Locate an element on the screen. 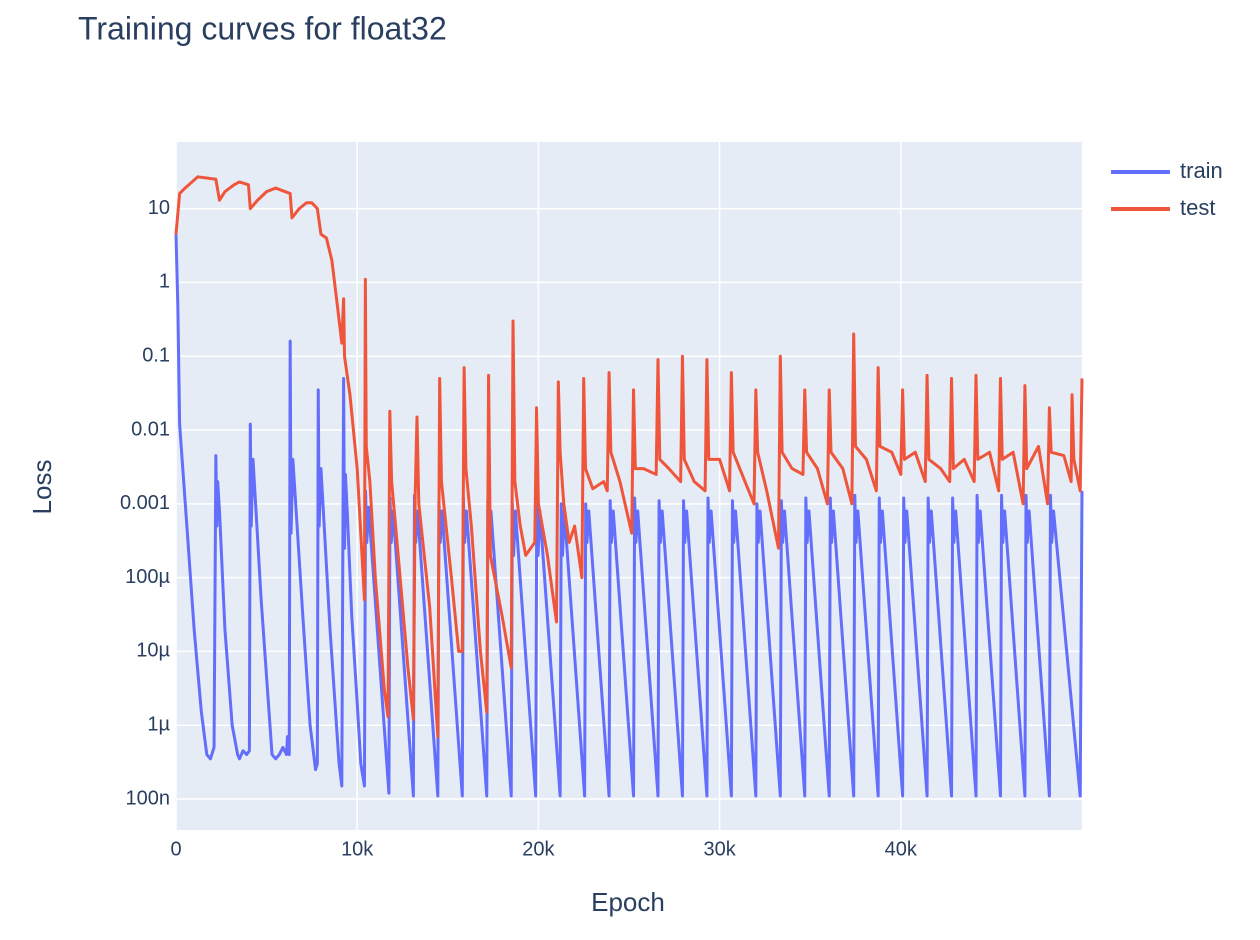 The height and width of the screenshot is (940, 1260). legend-label: train is located at coordinates (1201, 170).